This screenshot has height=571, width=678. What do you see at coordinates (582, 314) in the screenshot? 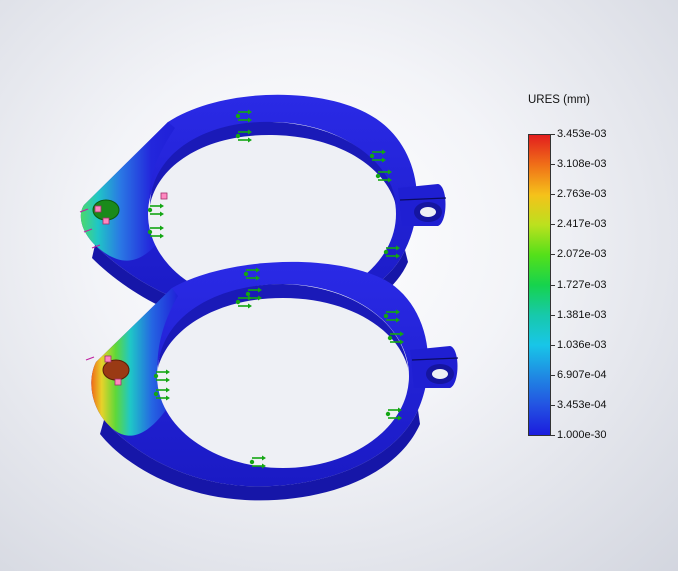
I see `legend-tick-label: 1.381e-03` at bounding box center [582, 314].